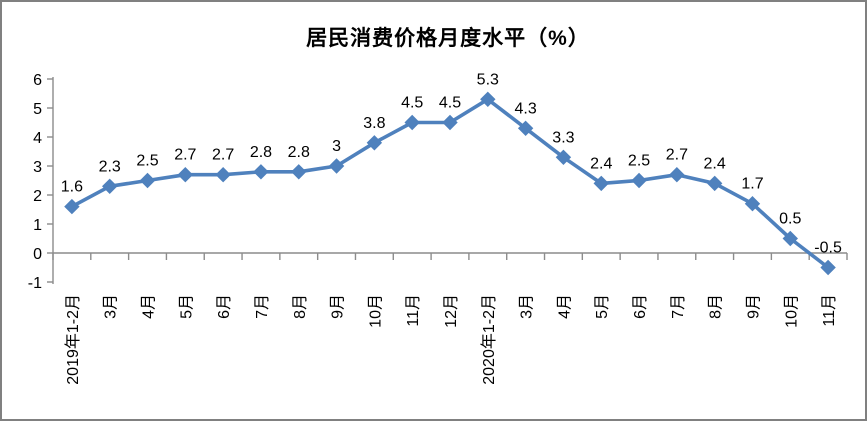 This screenshot has height=421, width=867. What do you see at coordinates (72, 187) in the screenshot?
I see `data-label: 1.6` at bounding box center [72, 187].